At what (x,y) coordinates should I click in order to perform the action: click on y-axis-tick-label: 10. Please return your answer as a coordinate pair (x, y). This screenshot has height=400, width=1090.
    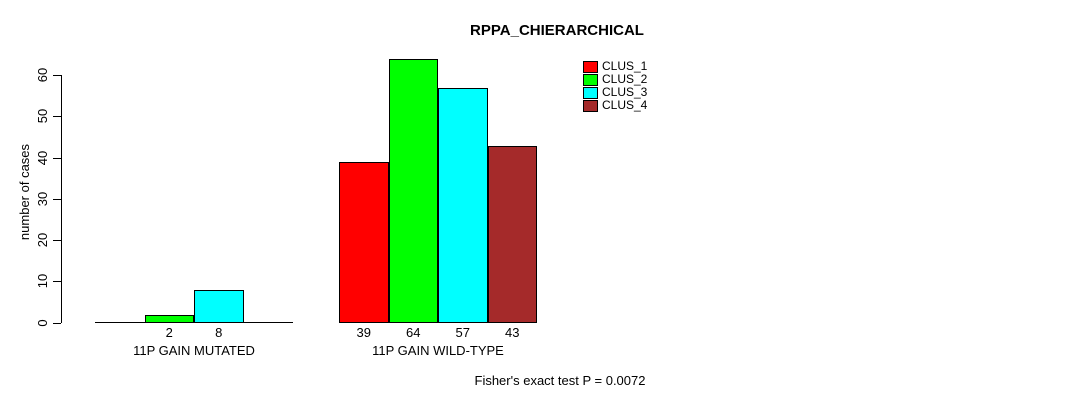
    Looking at the image, I should click on (42, 281).